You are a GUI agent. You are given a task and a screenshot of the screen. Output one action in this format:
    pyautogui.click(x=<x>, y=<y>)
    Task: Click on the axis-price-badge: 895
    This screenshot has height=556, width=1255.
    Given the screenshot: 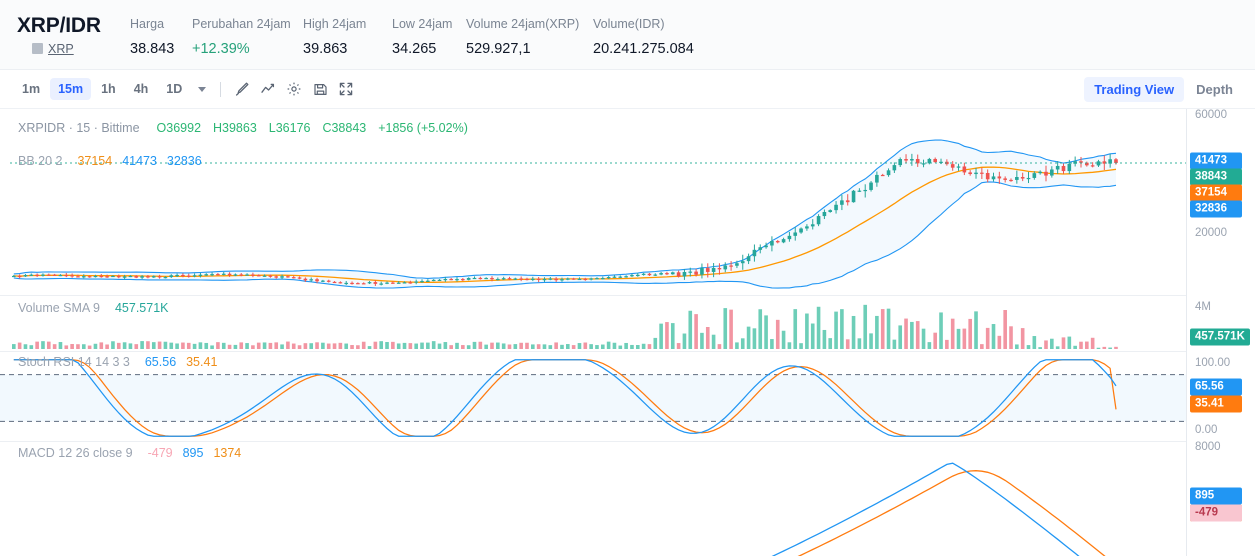 What is the action you would take?
    pyautogui.click(x=1216, y=496)
    